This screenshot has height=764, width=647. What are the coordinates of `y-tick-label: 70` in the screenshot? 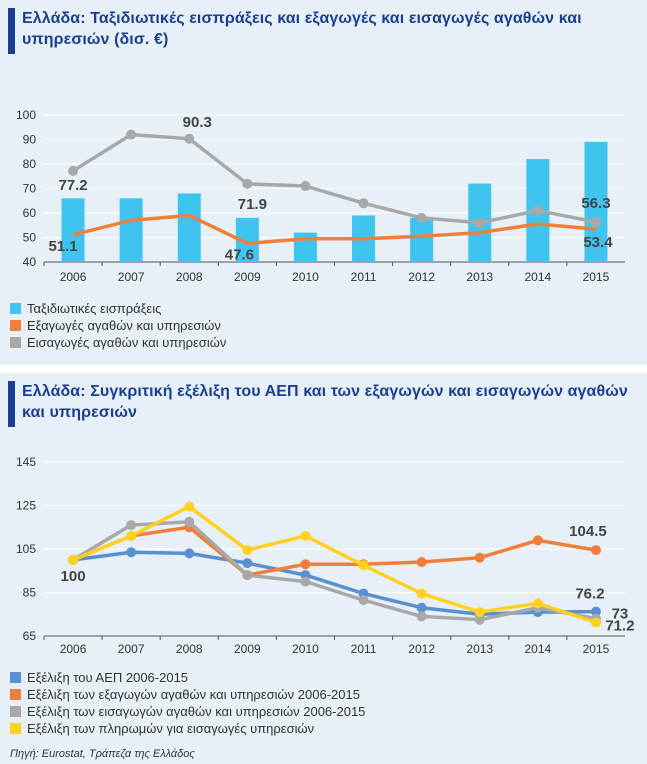 It's located at (30, 189).